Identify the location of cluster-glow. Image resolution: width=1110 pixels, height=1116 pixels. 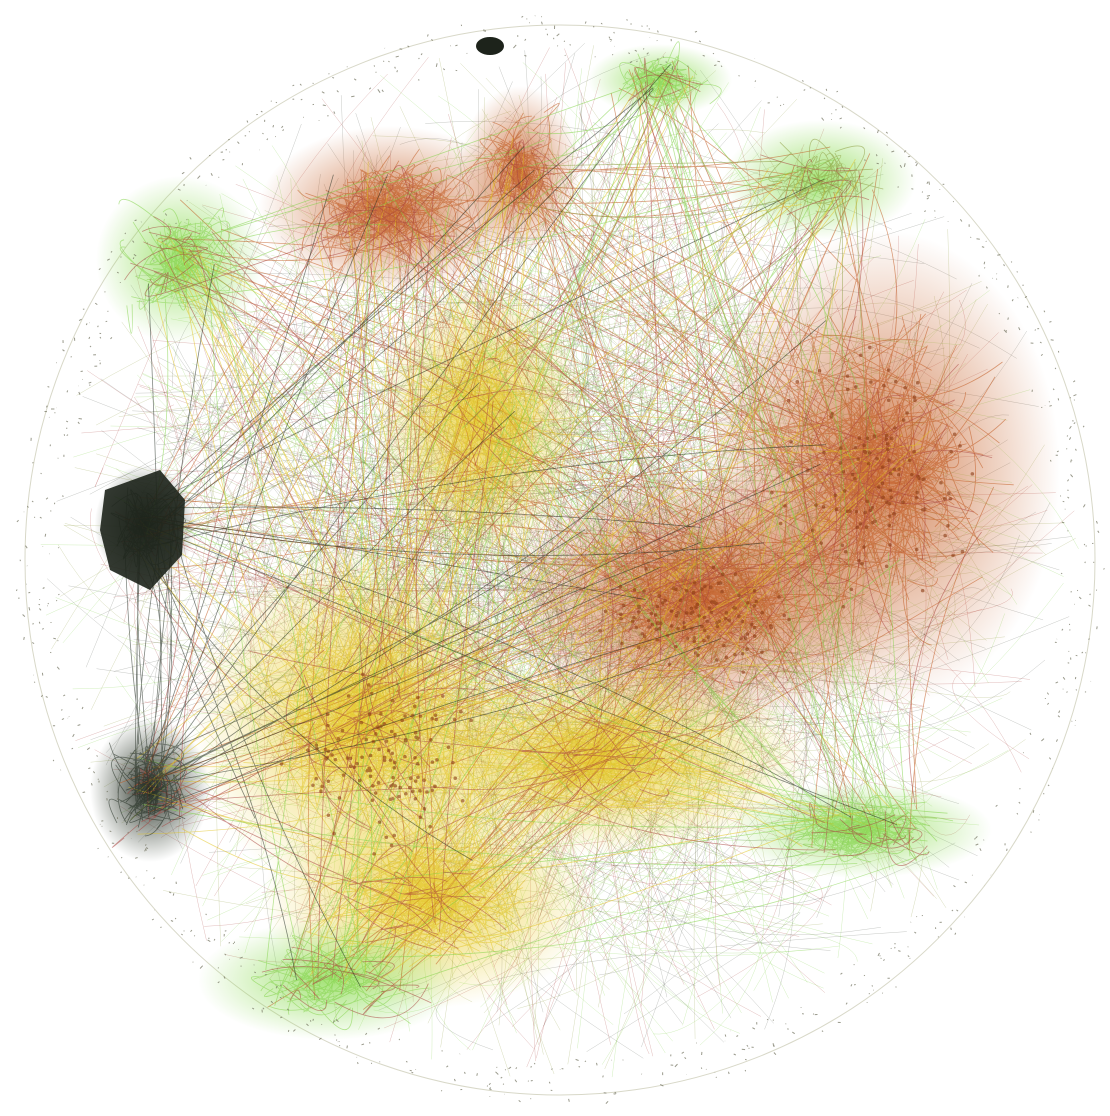
(150, 790).